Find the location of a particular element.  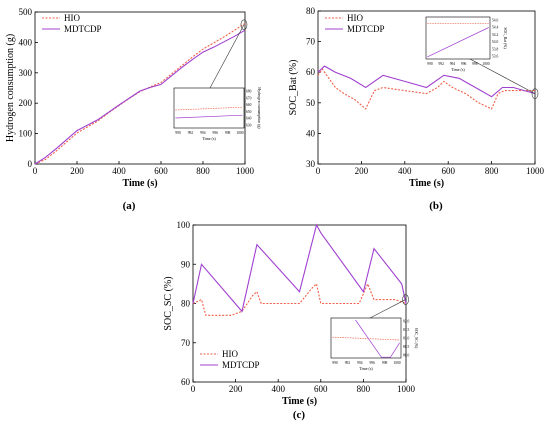

y-tick-label: 40 is located at coordinates (311, 133).